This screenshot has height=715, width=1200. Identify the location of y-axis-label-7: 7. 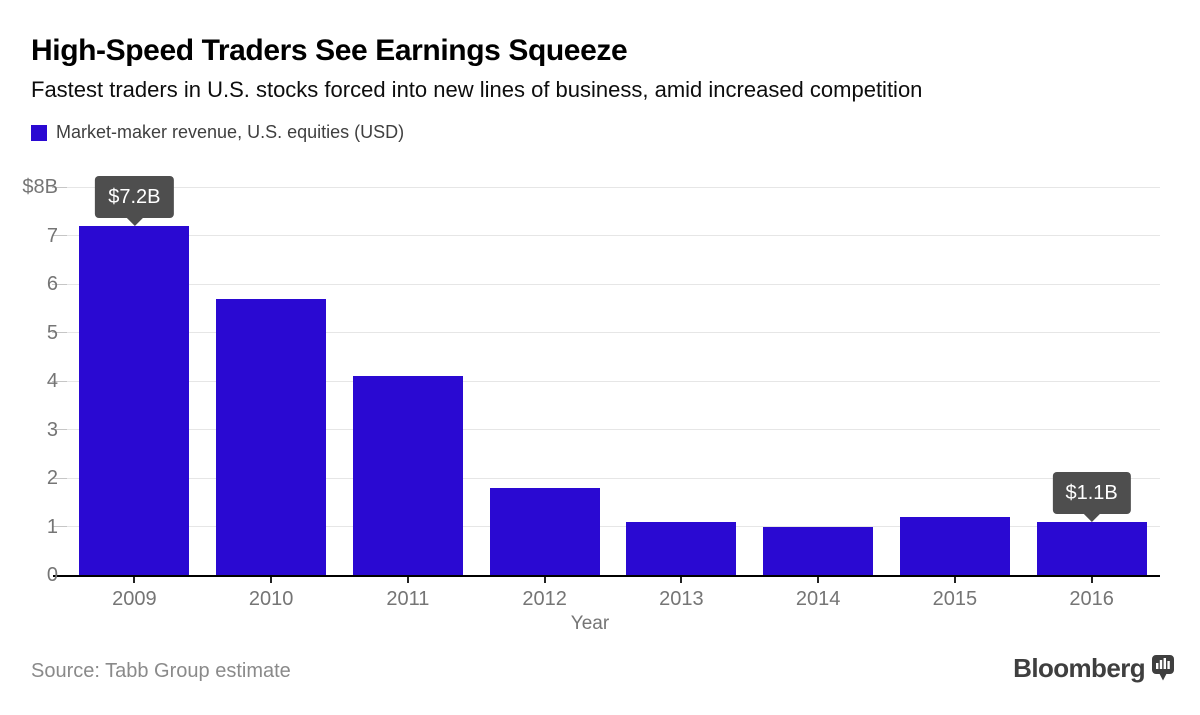
(52, 235).